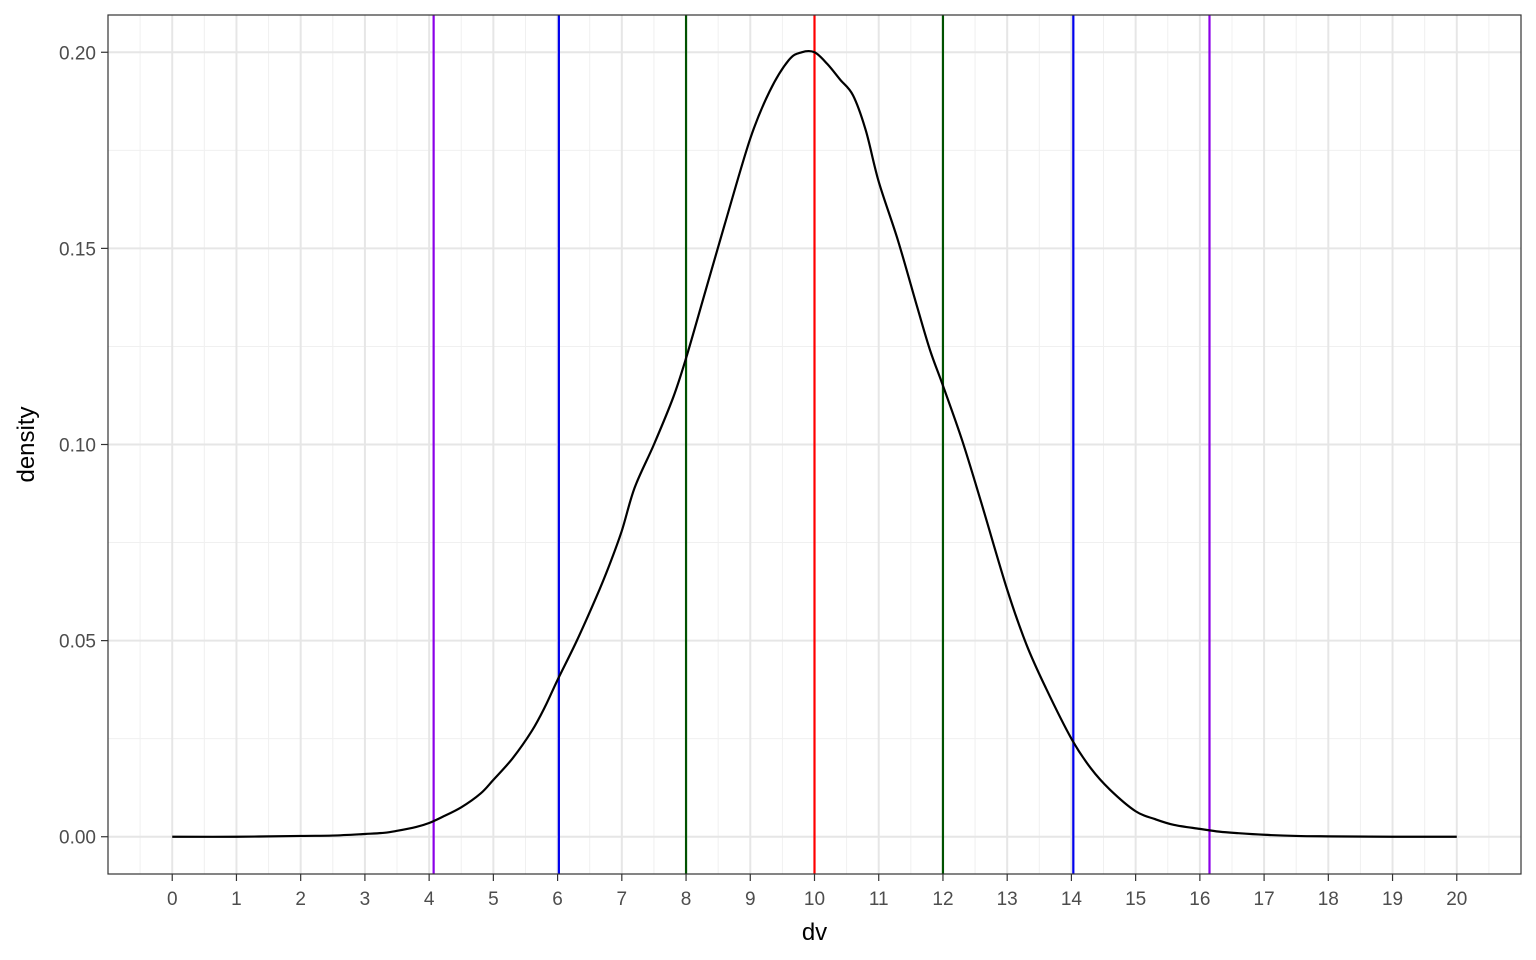 The width and height of the screenshot is (1536, 960). Describe the element at coordinates (1007, 899) in the screenshot. I see `x-tick-label: 13` at that location.